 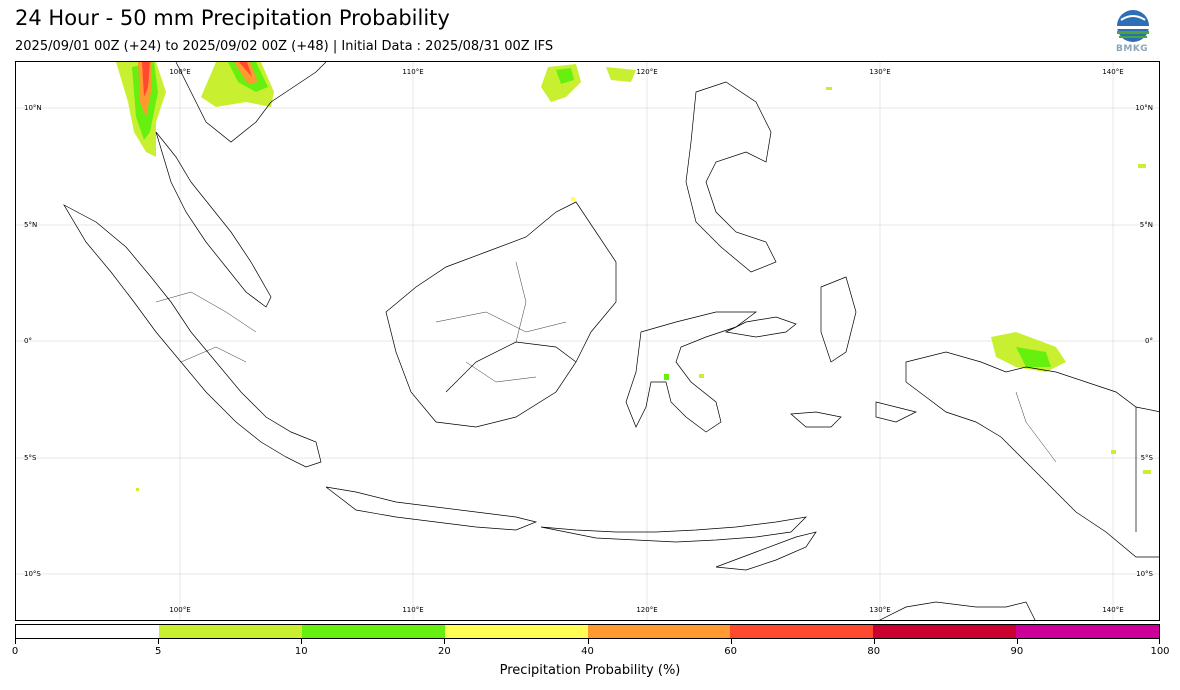 What do you see at coordinates (1112, 72) in the screenshot?
I see `lon-label-top: 140°E` at bounding box center [1112, 72].